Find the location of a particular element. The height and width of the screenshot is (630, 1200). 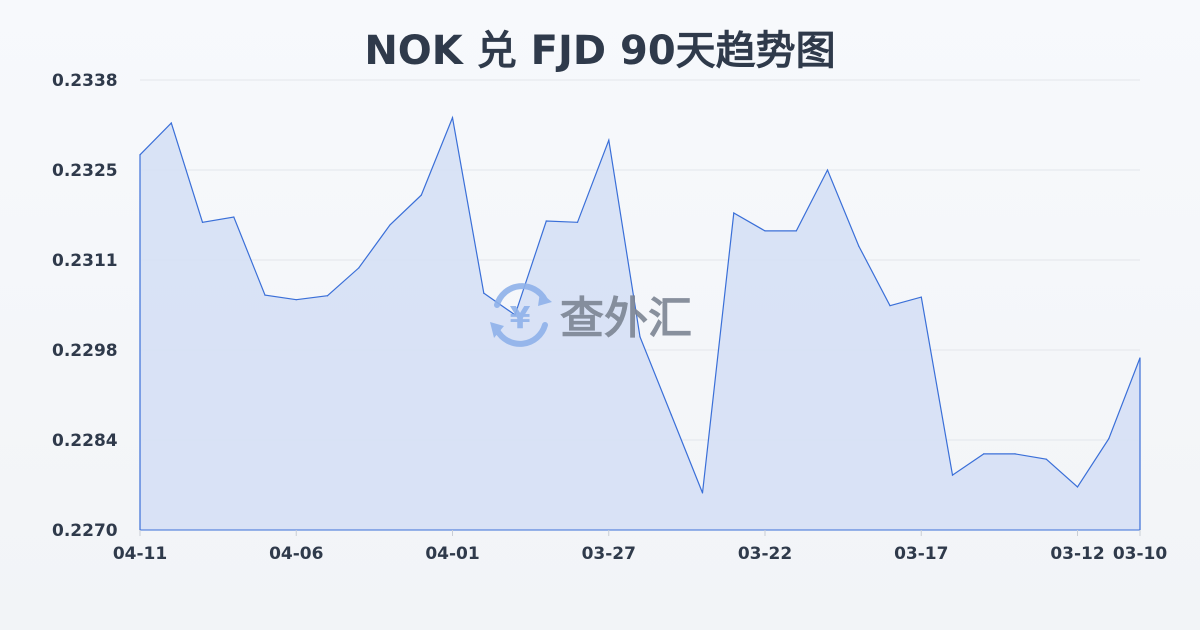

x-tick-label: 03-17 is located at coordinates (921, 554).